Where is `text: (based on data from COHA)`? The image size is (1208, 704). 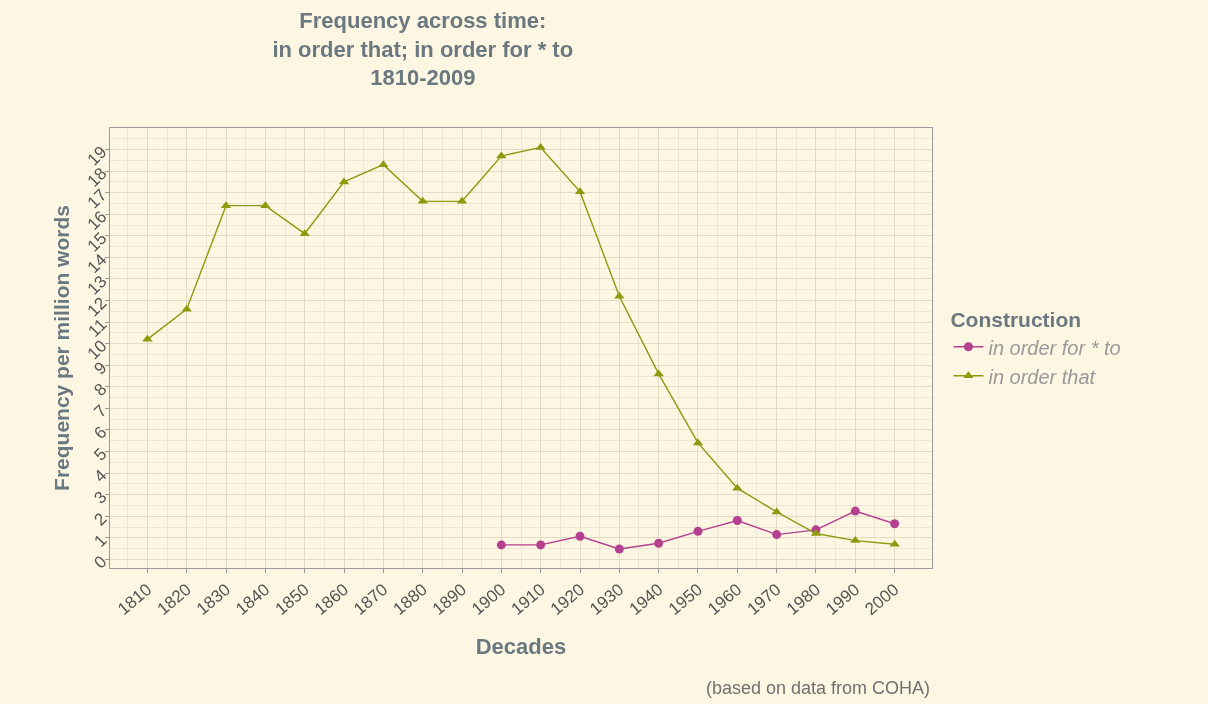 text: (based on data from COHA) is located at coordinates (818, 688).